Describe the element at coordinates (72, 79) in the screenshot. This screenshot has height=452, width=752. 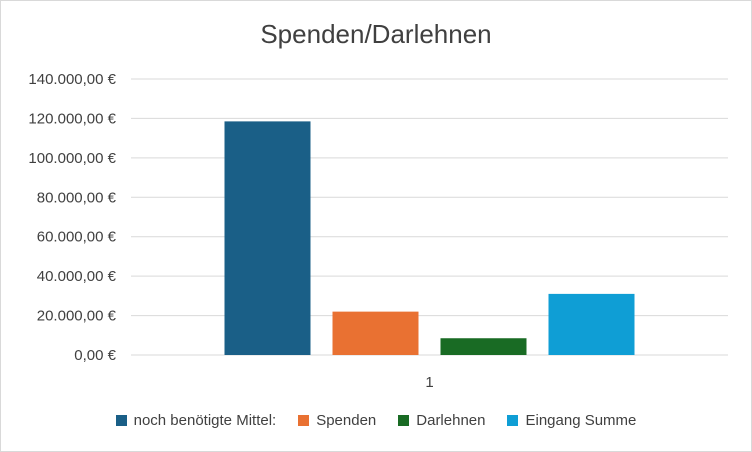
I see `y-tick-label: 140.000,00 €` at that location.